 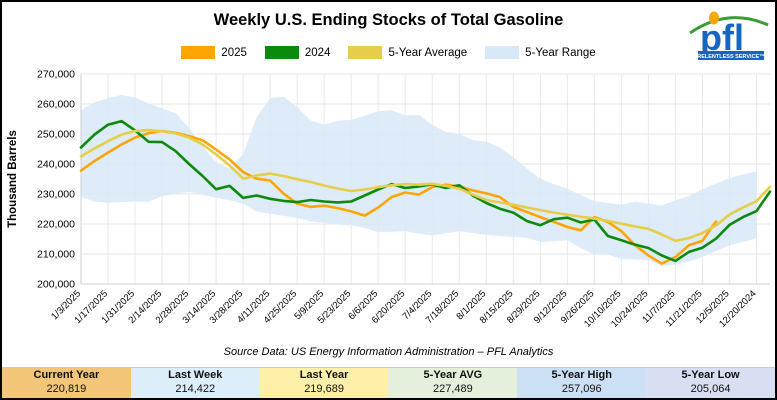 What do you see at coordinates (365, 52) in the screenshot?
I see `legend-swatch-5yr-average` at bounding box center [365, 52].